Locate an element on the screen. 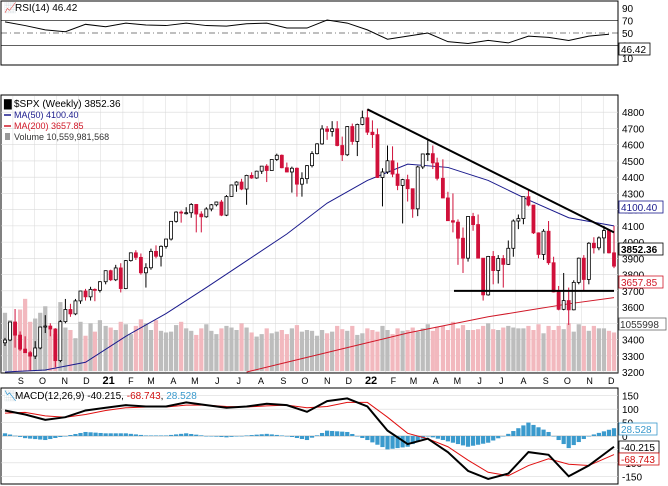  price-icon: ▇ is located at coordinates (7, 104).